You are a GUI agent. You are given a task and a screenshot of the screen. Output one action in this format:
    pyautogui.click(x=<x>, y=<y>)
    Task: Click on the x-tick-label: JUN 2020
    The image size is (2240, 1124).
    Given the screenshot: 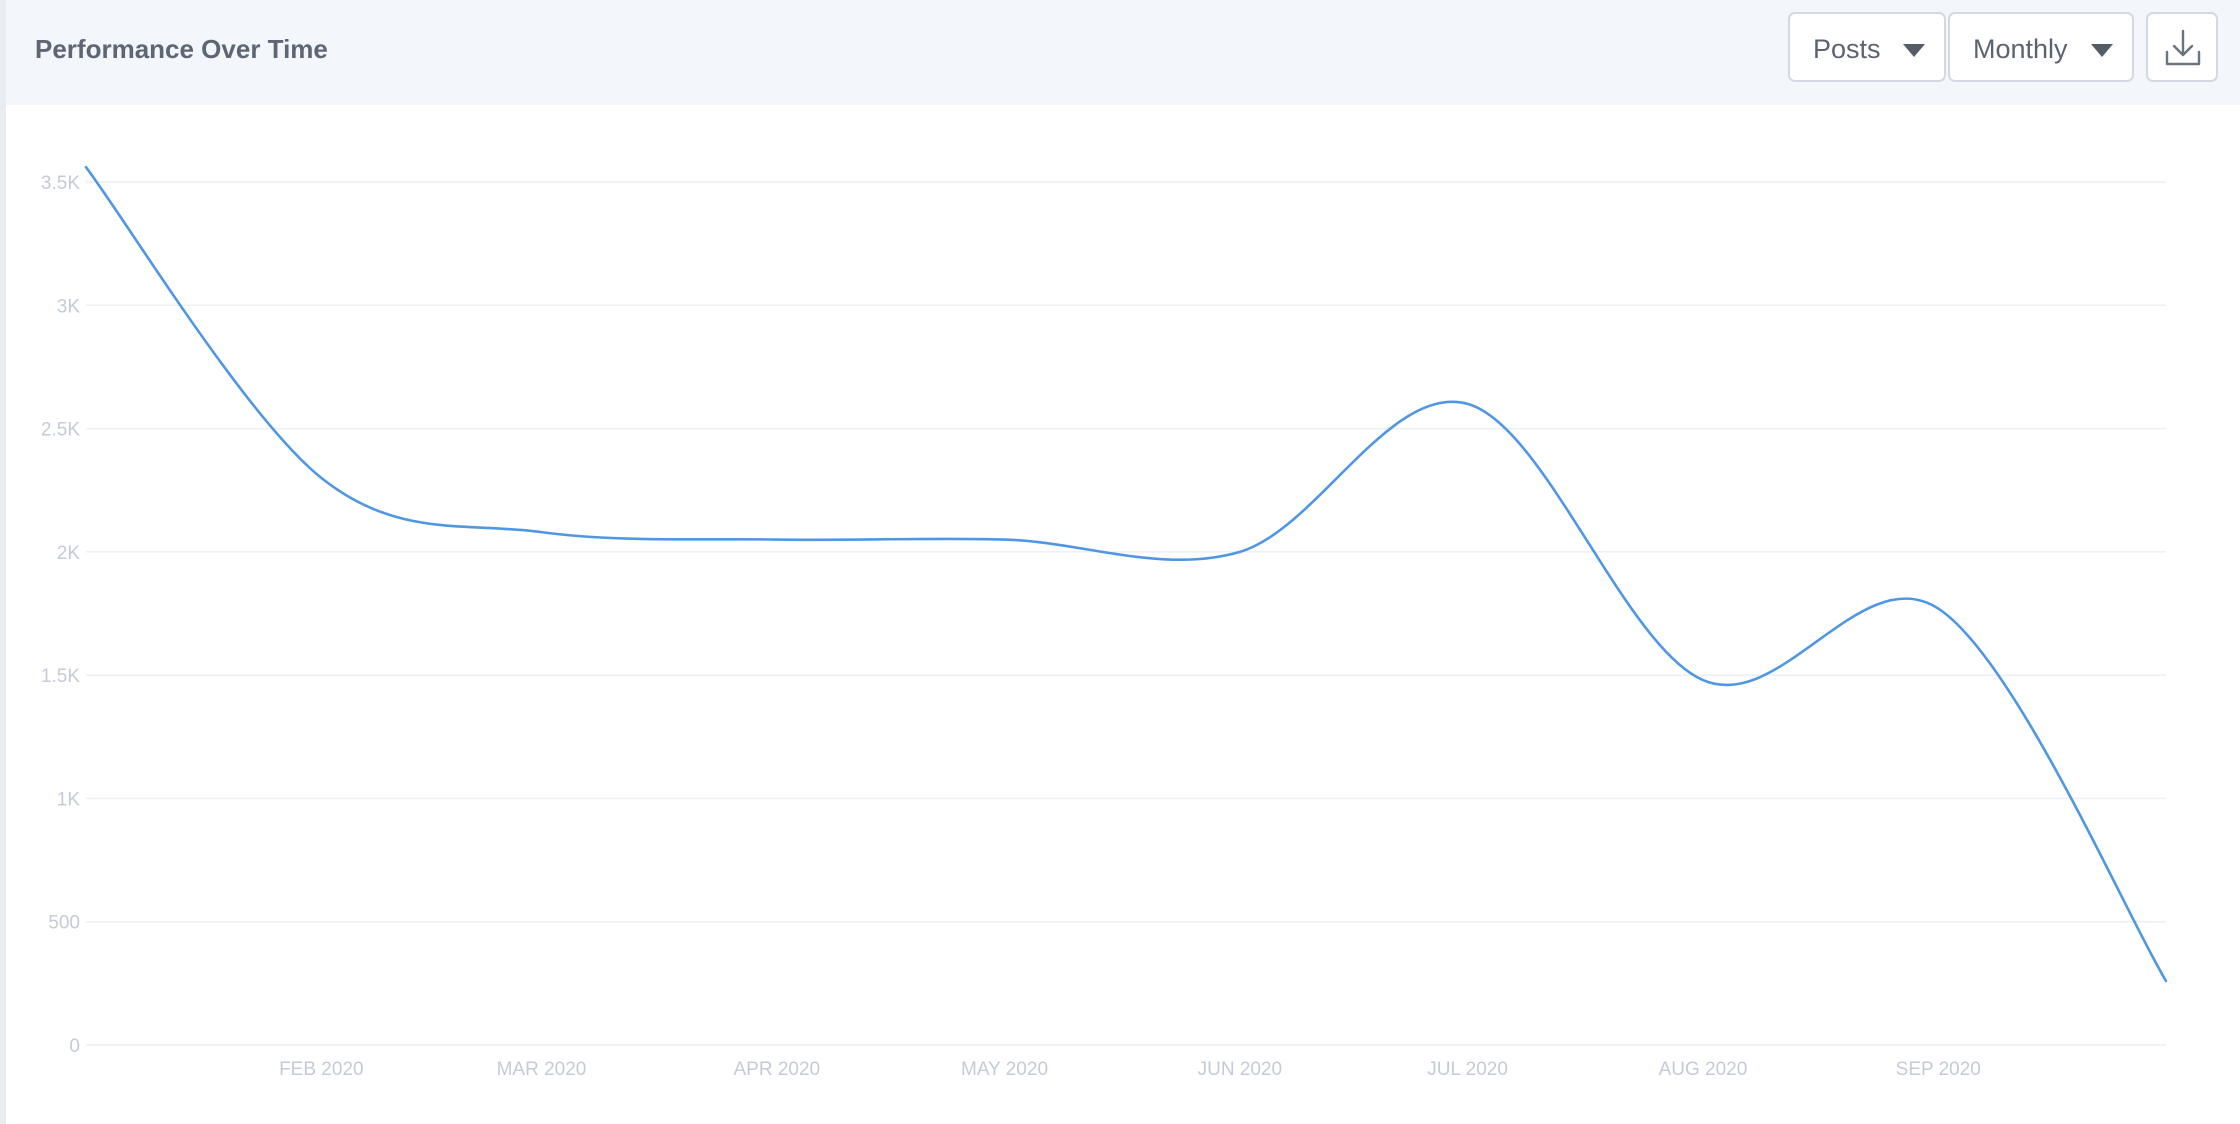 What is the action you would take?
    pyautogui.click(x=1240, y=1069)
    